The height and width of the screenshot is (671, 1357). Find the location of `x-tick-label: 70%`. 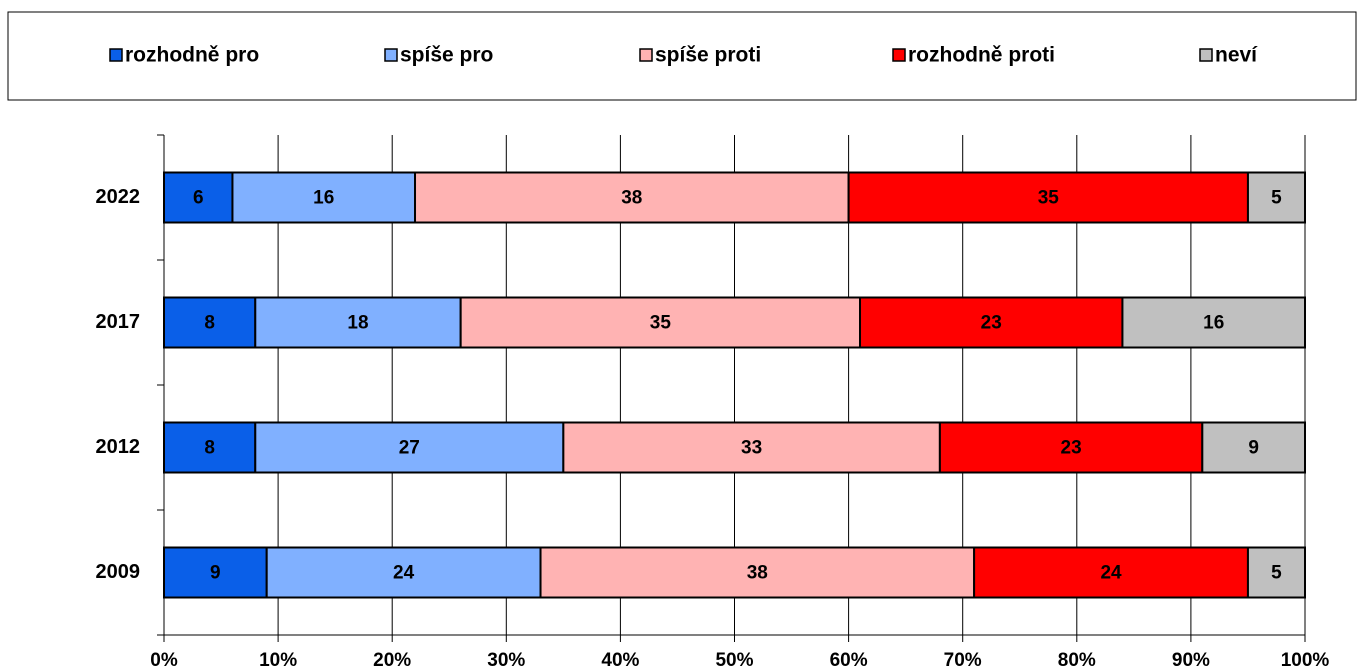

x-tick-label: 70% is located at coordinates (963, 660).